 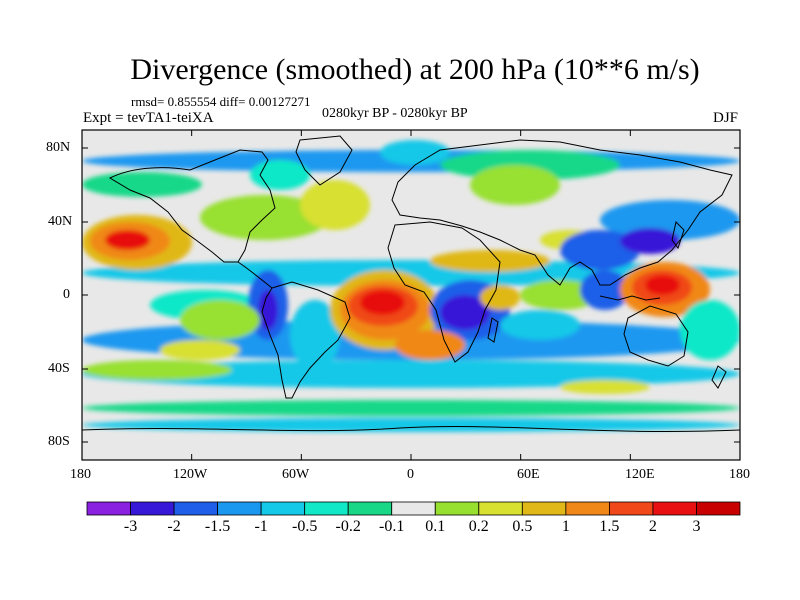 What do you see at coordinates (696, 526) in the screenshot?
I see `colorbar-label: 3` at bounding box center [696, 526].